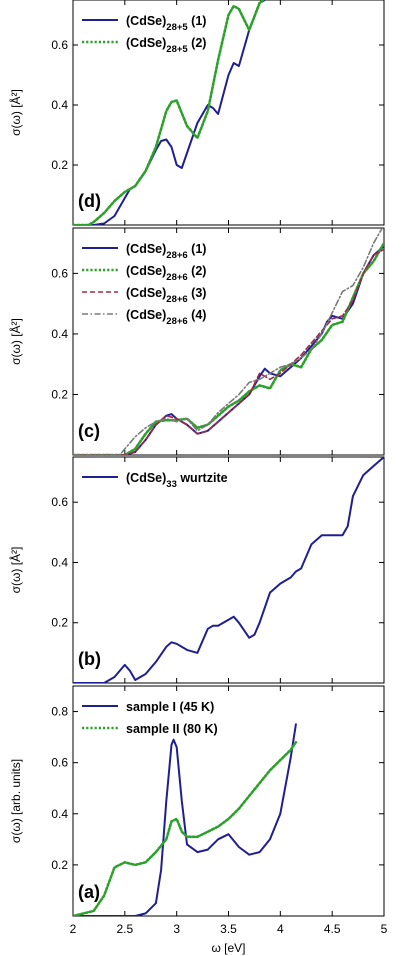  What do you see at coordinates (332, 929) in the screenshot?
I see `x-tick-label: 4.5` at bounding box center [332, 929].